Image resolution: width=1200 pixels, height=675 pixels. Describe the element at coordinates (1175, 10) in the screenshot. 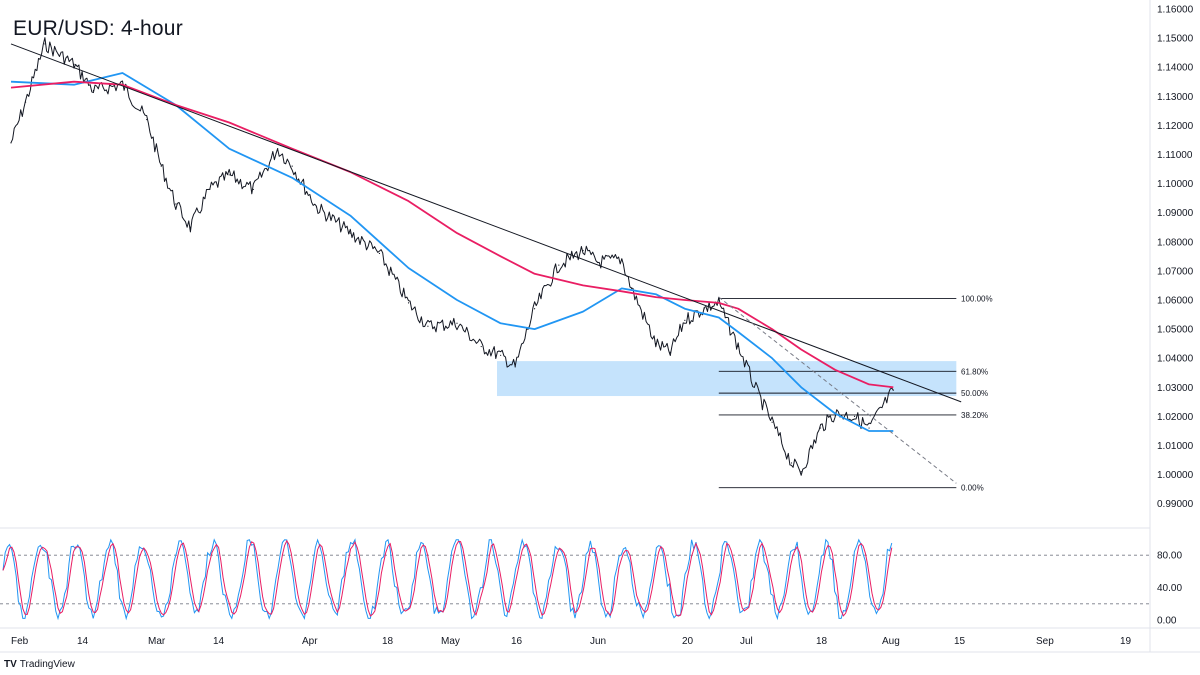

I see `price-tick-label: 1.16000` at that location.